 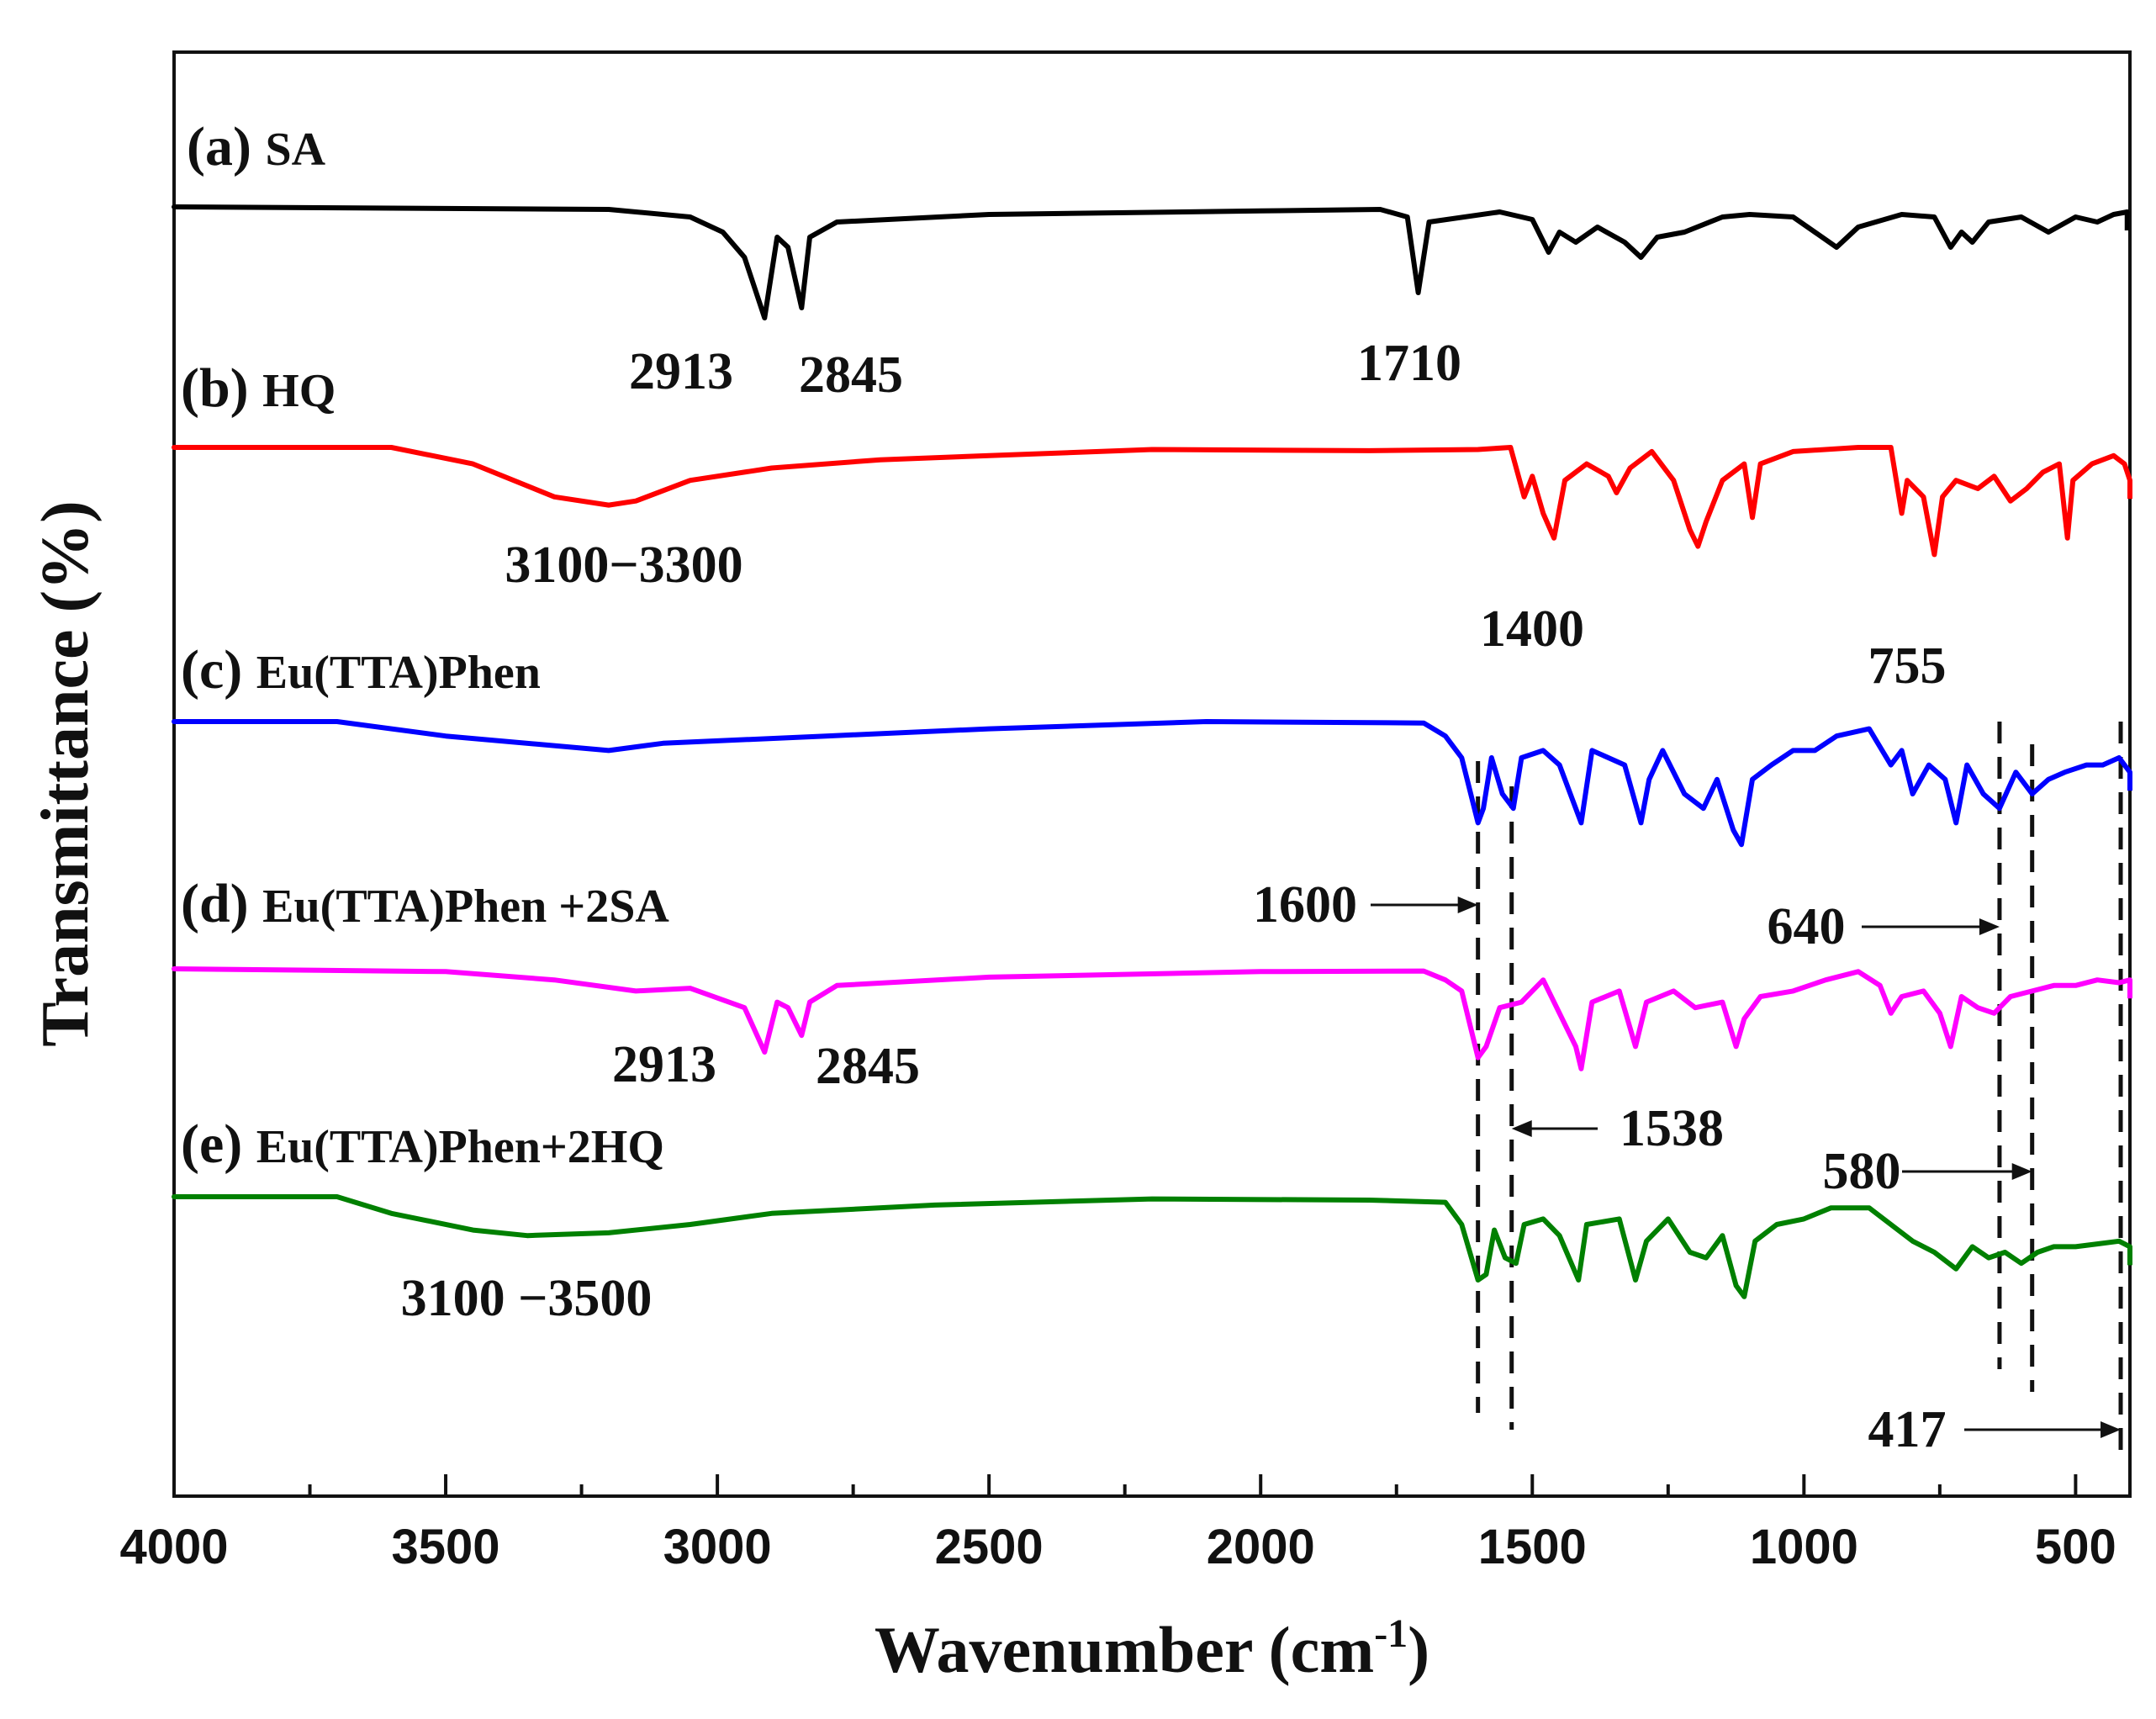 What do you see at coordinates (460, 1147) in the screenshot?
I see `series-label-name: Eu(TTA)Phen+2HQ` at bounding box center [460, 1147].